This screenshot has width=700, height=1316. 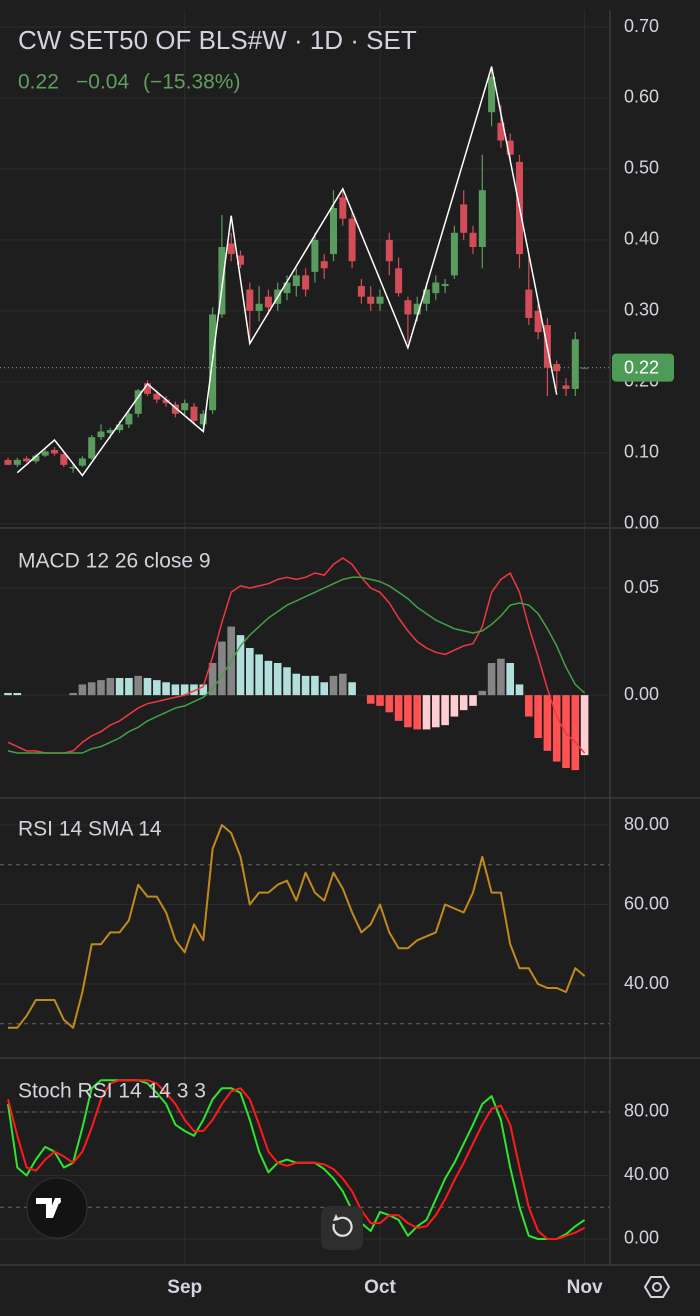 I want to click on y-tick-label: 0.70, so click(x=641, y=26).